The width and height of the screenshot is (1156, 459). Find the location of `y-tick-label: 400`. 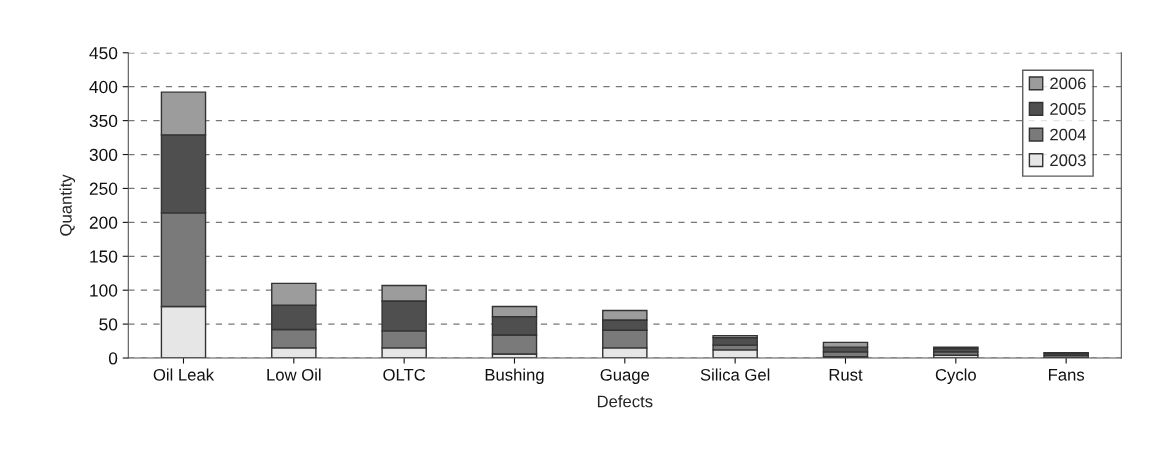

y-tick-label: 400 is located at coordinates (103, 87).